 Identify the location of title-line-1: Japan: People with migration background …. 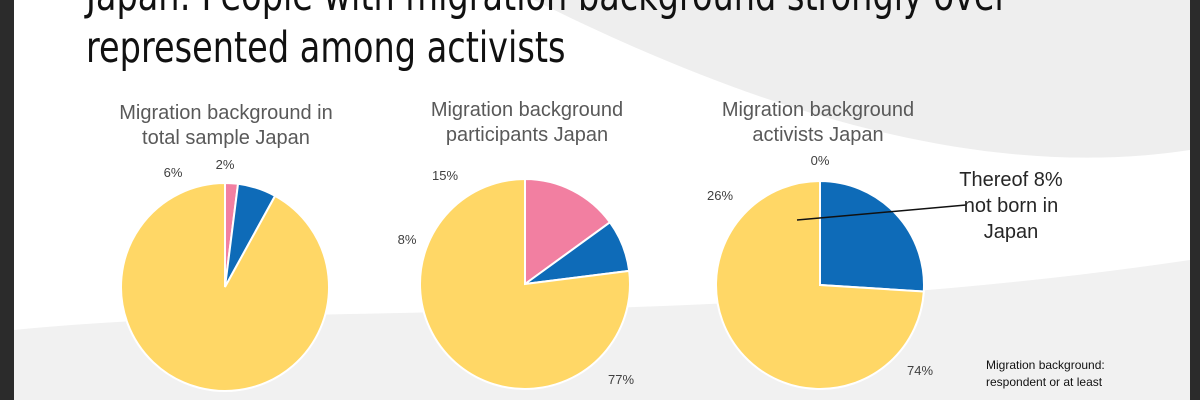
(547, 11).